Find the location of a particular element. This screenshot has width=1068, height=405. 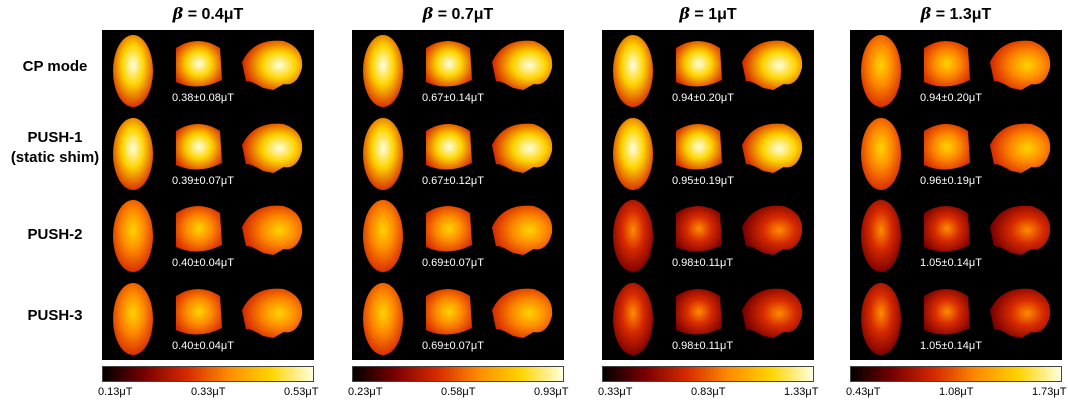

colorbar-tick-label: 0.13μT is located at coordinates (115, 392).